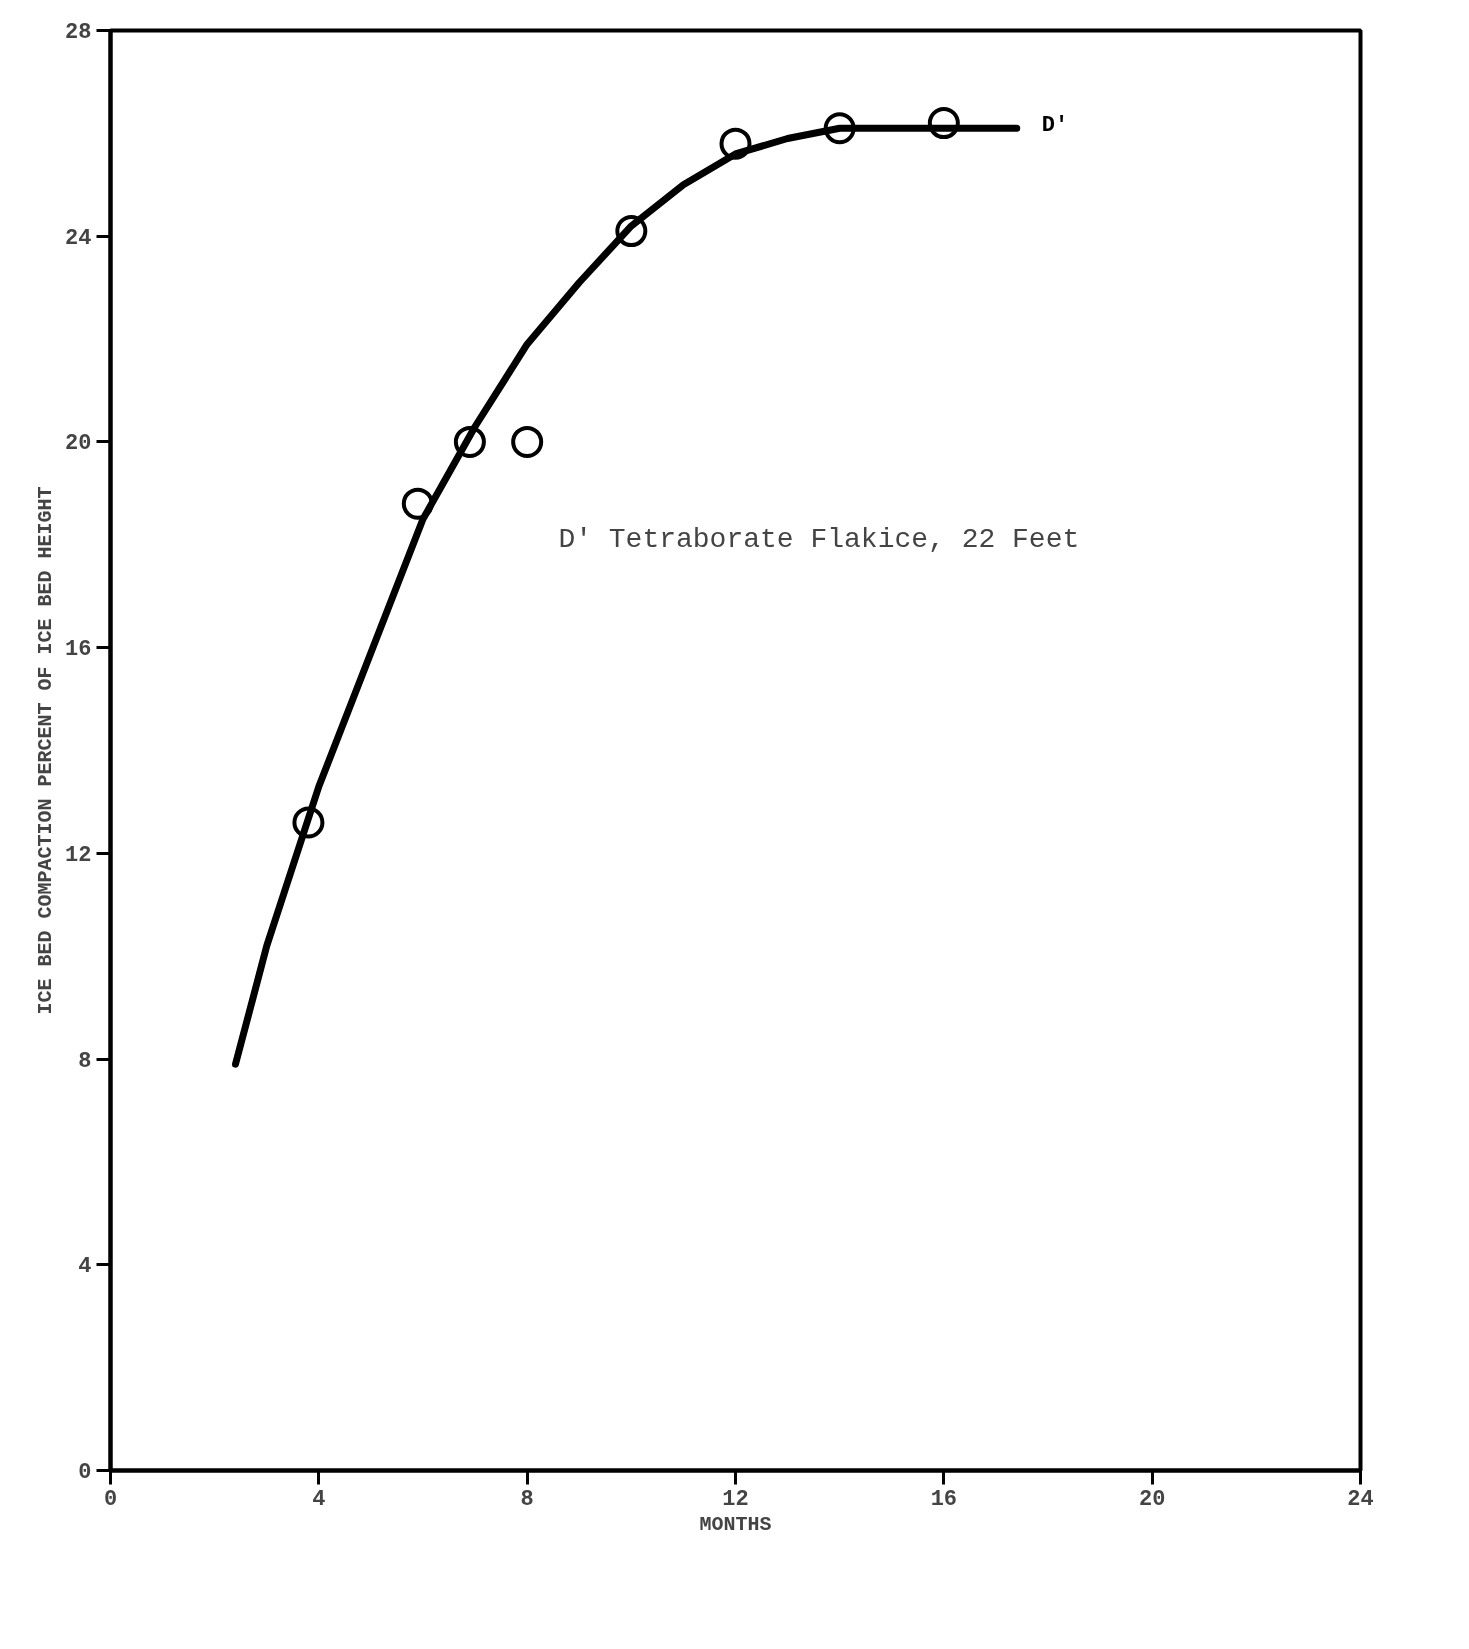 The width and height of the screenshot is (1469, 1649). I want to click on y-tick-label: 4, so click(85, 1267).